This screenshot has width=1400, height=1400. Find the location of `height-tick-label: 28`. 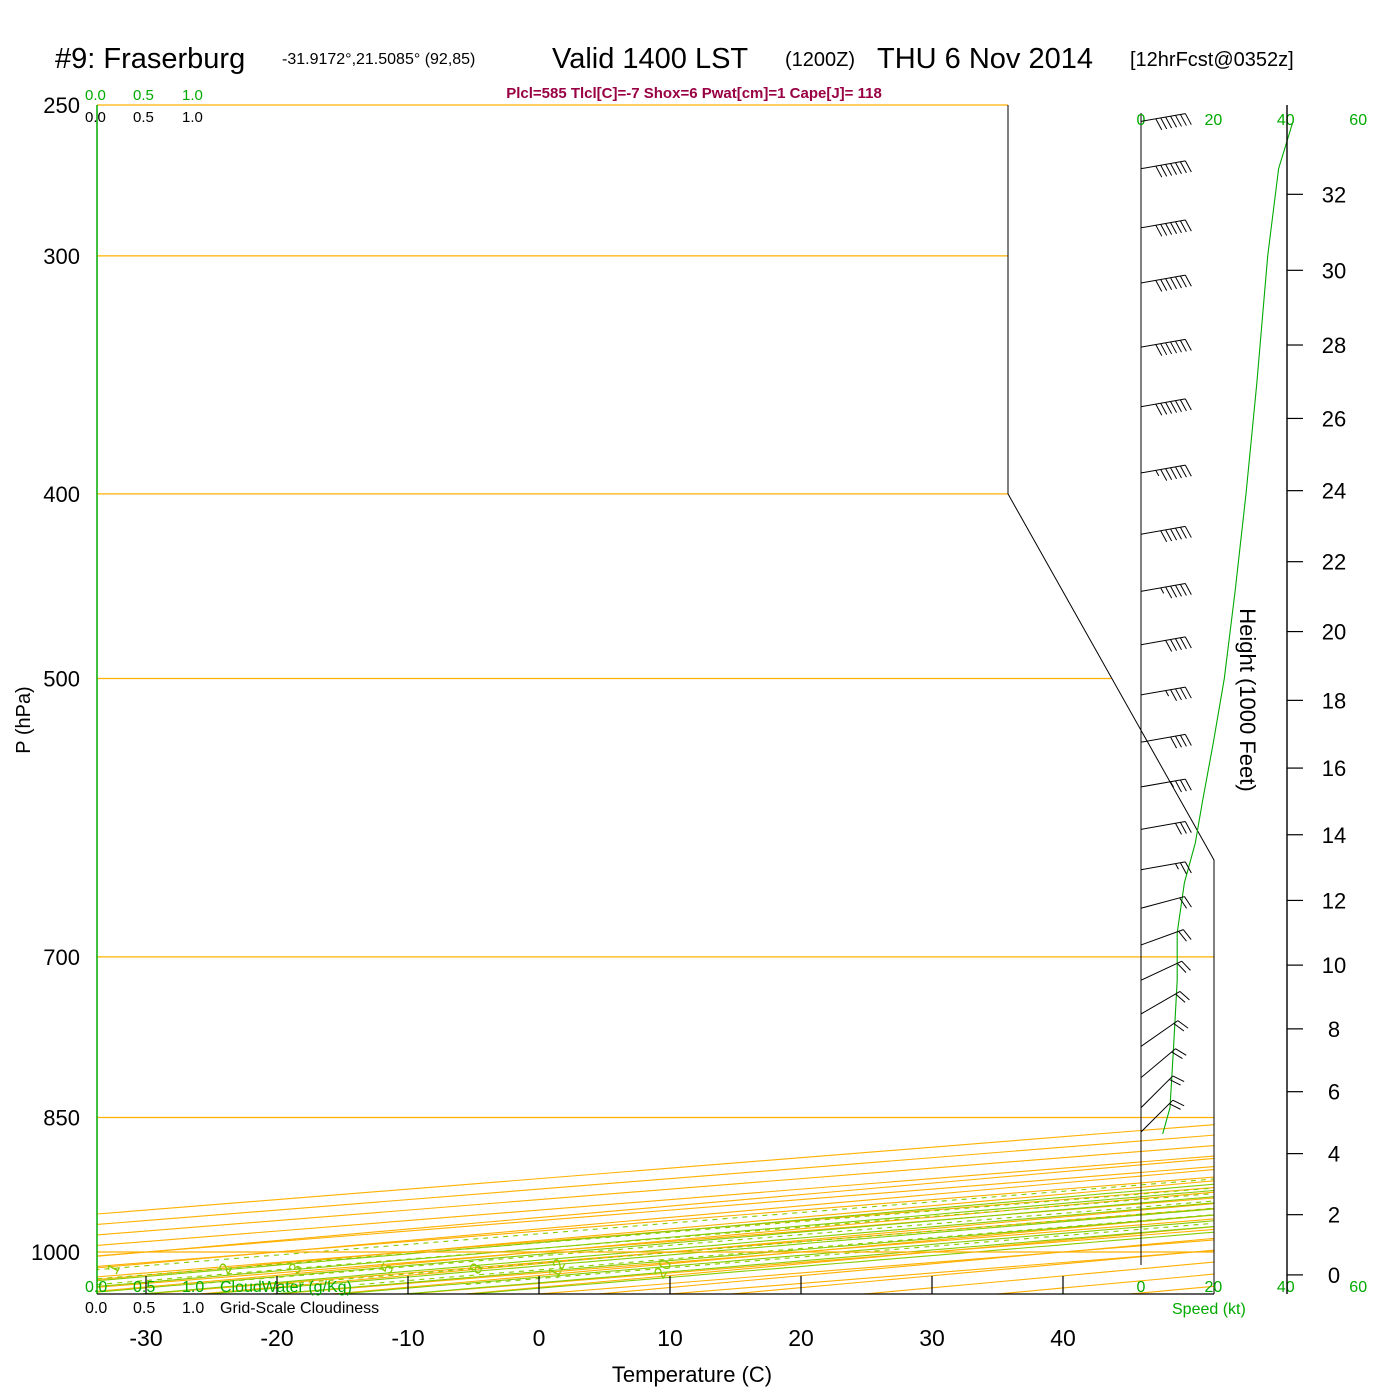

height-tick-label: 28 is located at coordinates (1334, 345).